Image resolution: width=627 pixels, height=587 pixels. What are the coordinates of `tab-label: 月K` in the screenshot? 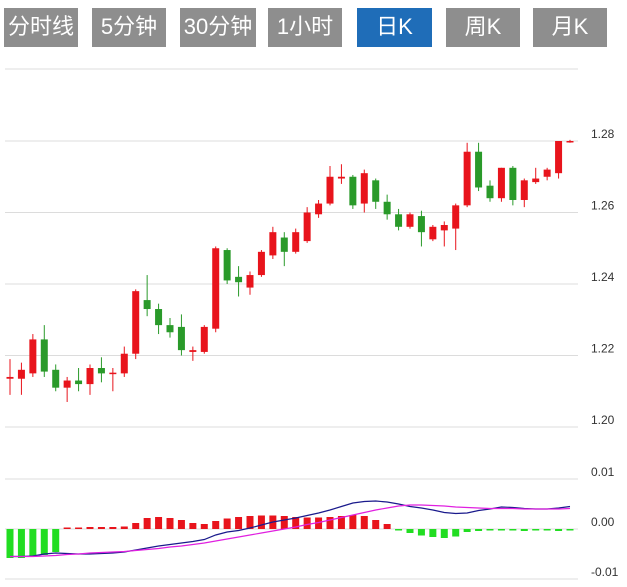 It's located at (570, 26).